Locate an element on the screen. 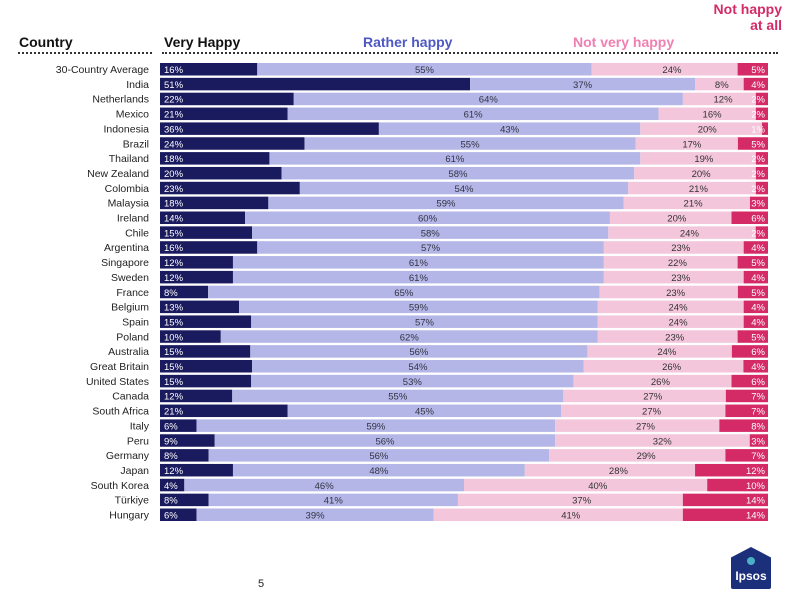 The image size is (800, 606). value-label-rather-happy-brazil: 55% is located at coordinates (471, 144).